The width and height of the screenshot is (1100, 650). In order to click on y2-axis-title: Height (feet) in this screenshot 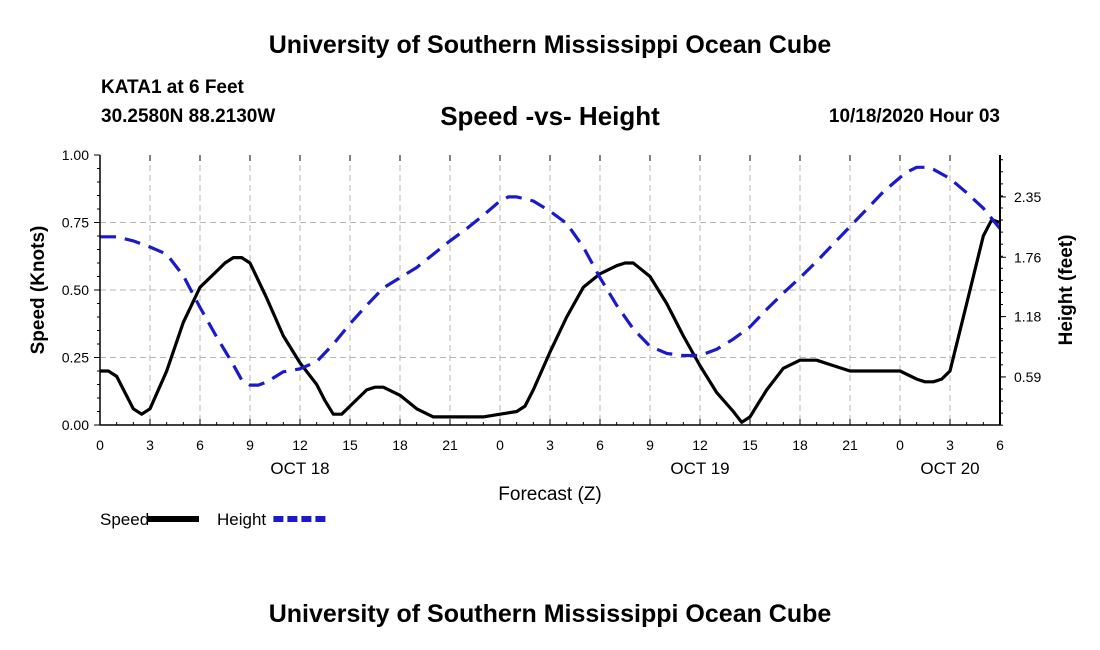, I will do `click(1066, 290)`.